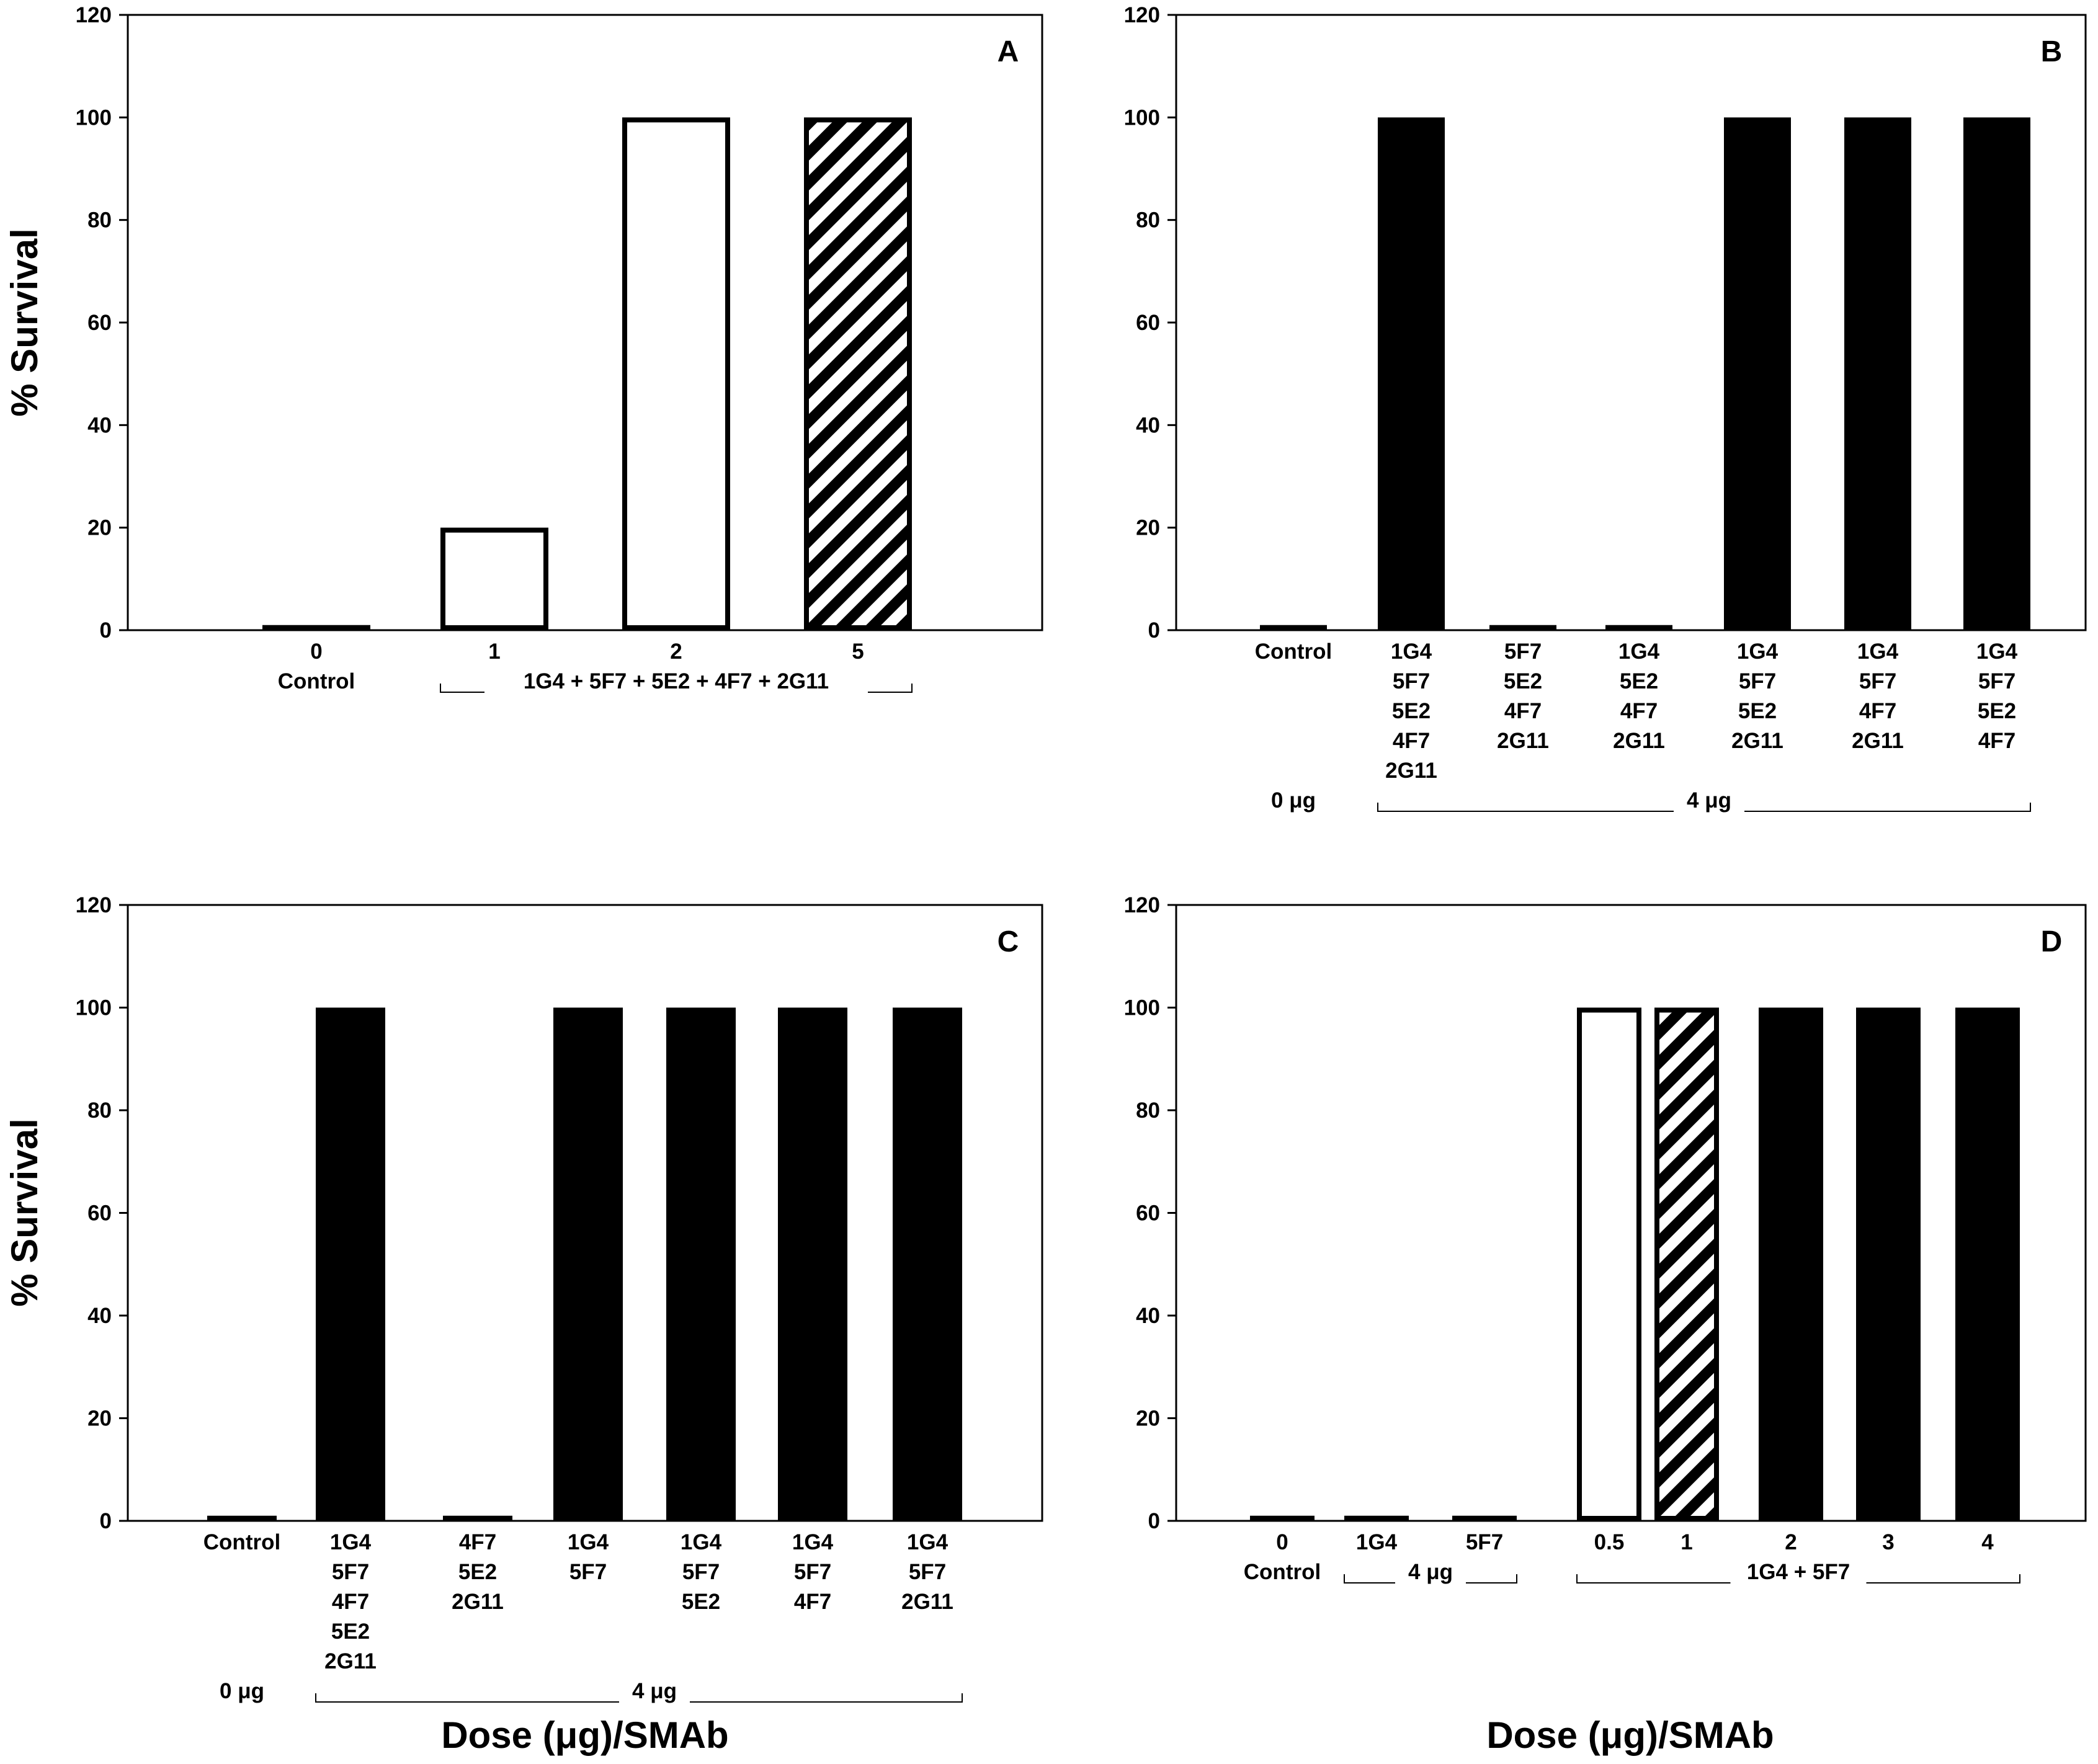 The height and width of the screenshot is (1764, 2098). What do you see at coordinates (1687, 1542) in the screenshot?
I see `category-label: 1` at bounding box center [1687, 1542].